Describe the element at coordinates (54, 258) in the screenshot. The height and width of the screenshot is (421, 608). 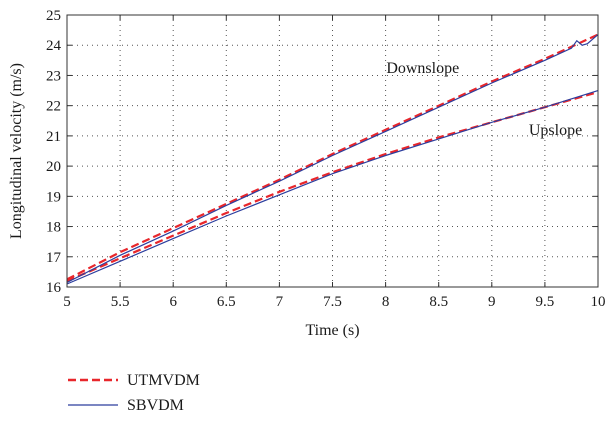
I see `y-tick-label: 17` at that location.